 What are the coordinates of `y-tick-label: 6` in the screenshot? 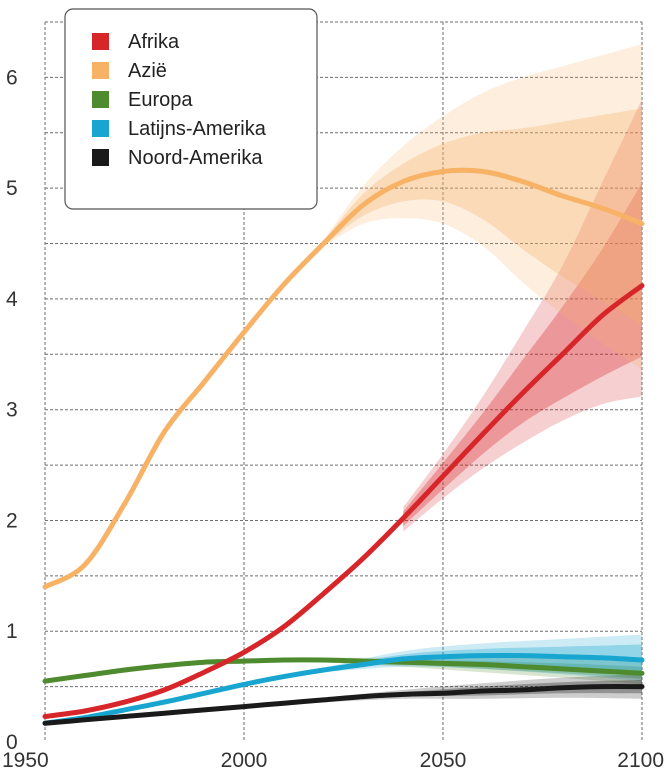 It's located at (12, 77).